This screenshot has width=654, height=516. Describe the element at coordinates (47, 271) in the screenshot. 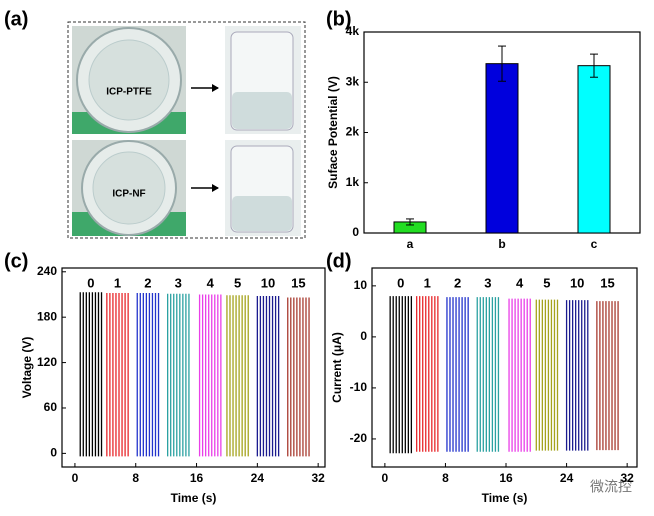

I see `y-tick-label: 240` at that location.